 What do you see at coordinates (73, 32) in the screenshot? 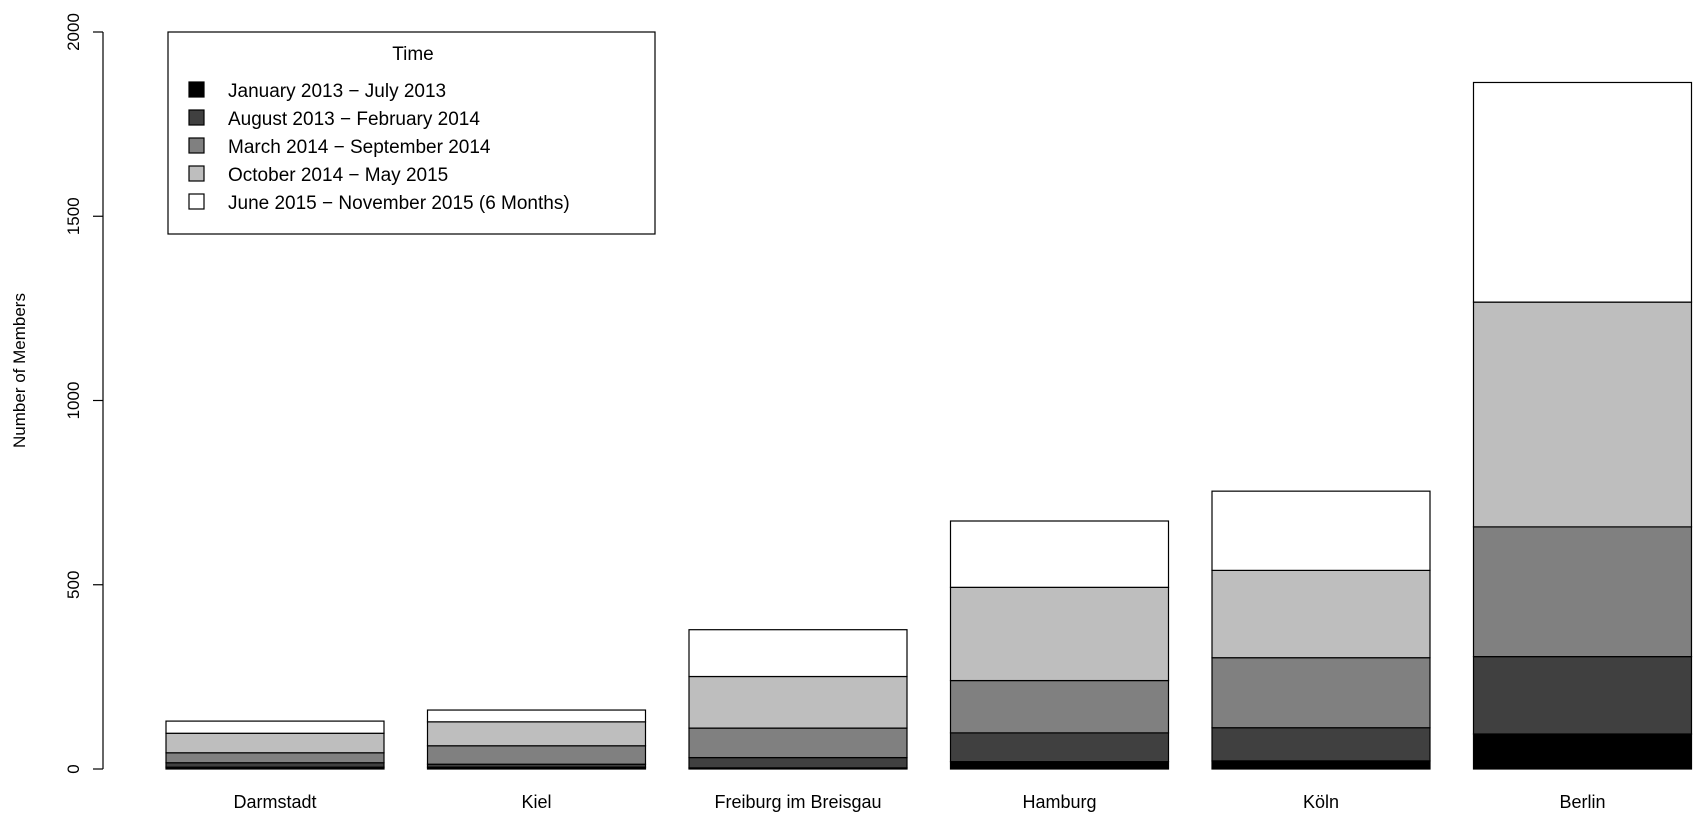
I see `y-tick-label: 2000` at bounding box center [73, 32].